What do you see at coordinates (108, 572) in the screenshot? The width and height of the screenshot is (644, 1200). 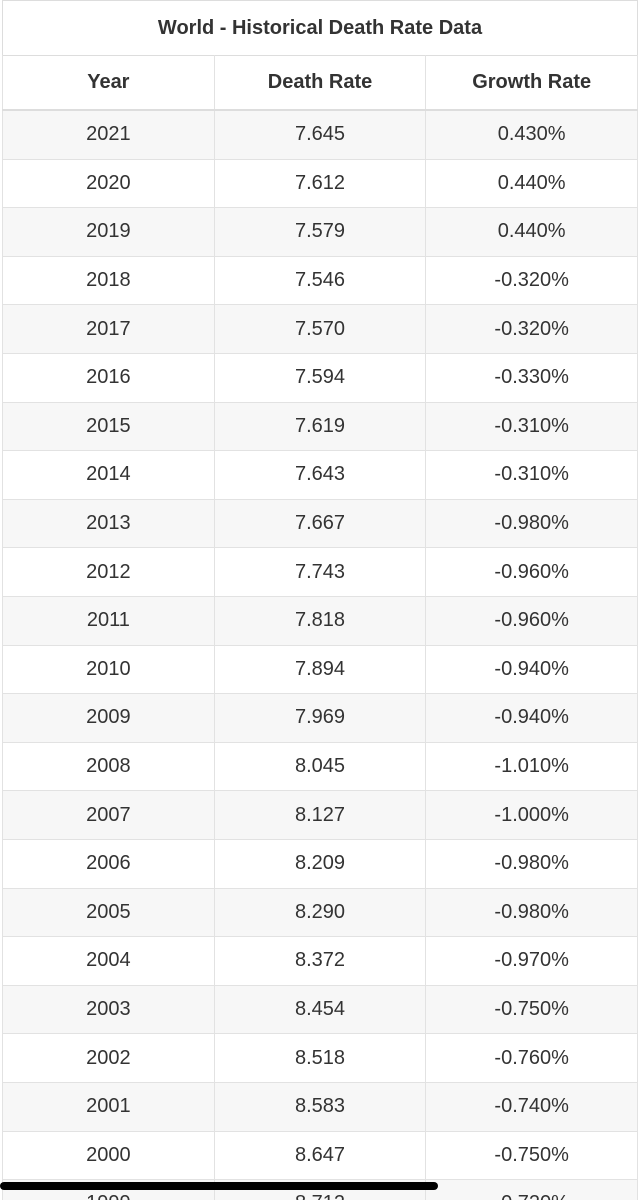 I see `table-cell: 2012` at bounding box center [108, 572].